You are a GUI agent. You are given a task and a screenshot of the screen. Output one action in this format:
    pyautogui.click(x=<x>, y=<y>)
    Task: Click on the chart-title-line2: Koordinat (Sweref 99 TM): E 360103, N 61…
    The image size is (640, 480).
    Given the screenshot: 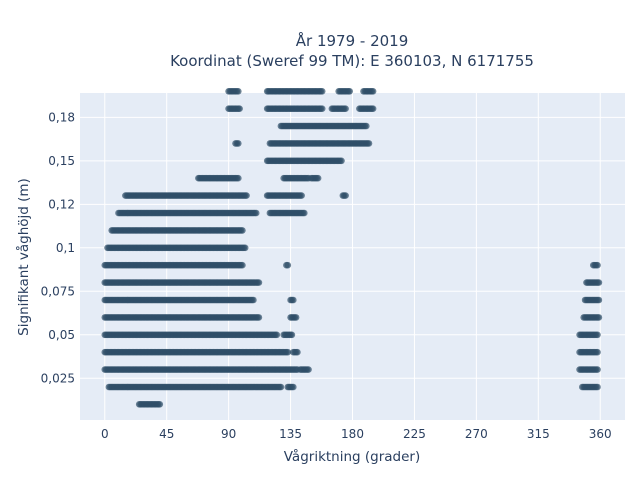 What is the action you would take?
    pyautogui.click(x=352, y=61)
    